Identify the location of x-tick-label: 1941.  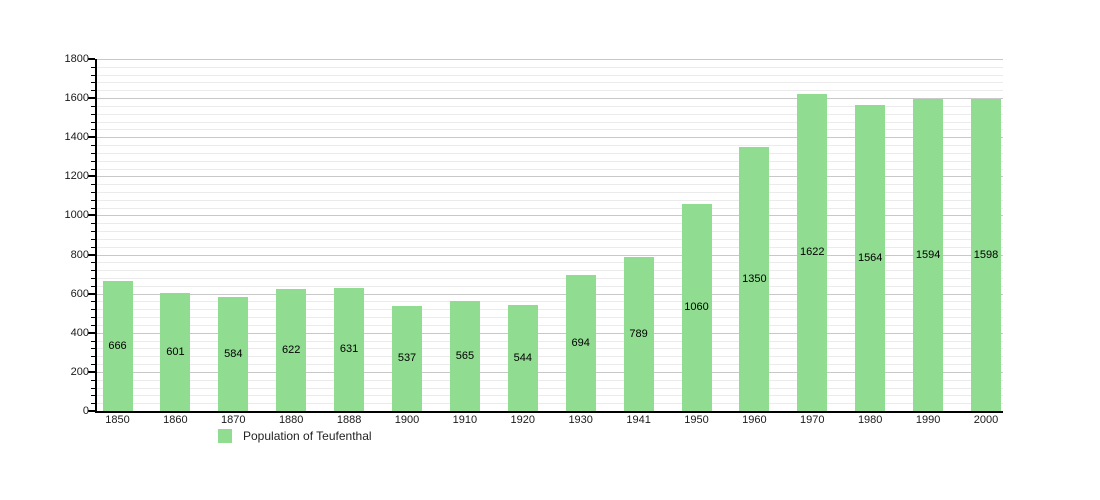
(638, 420).